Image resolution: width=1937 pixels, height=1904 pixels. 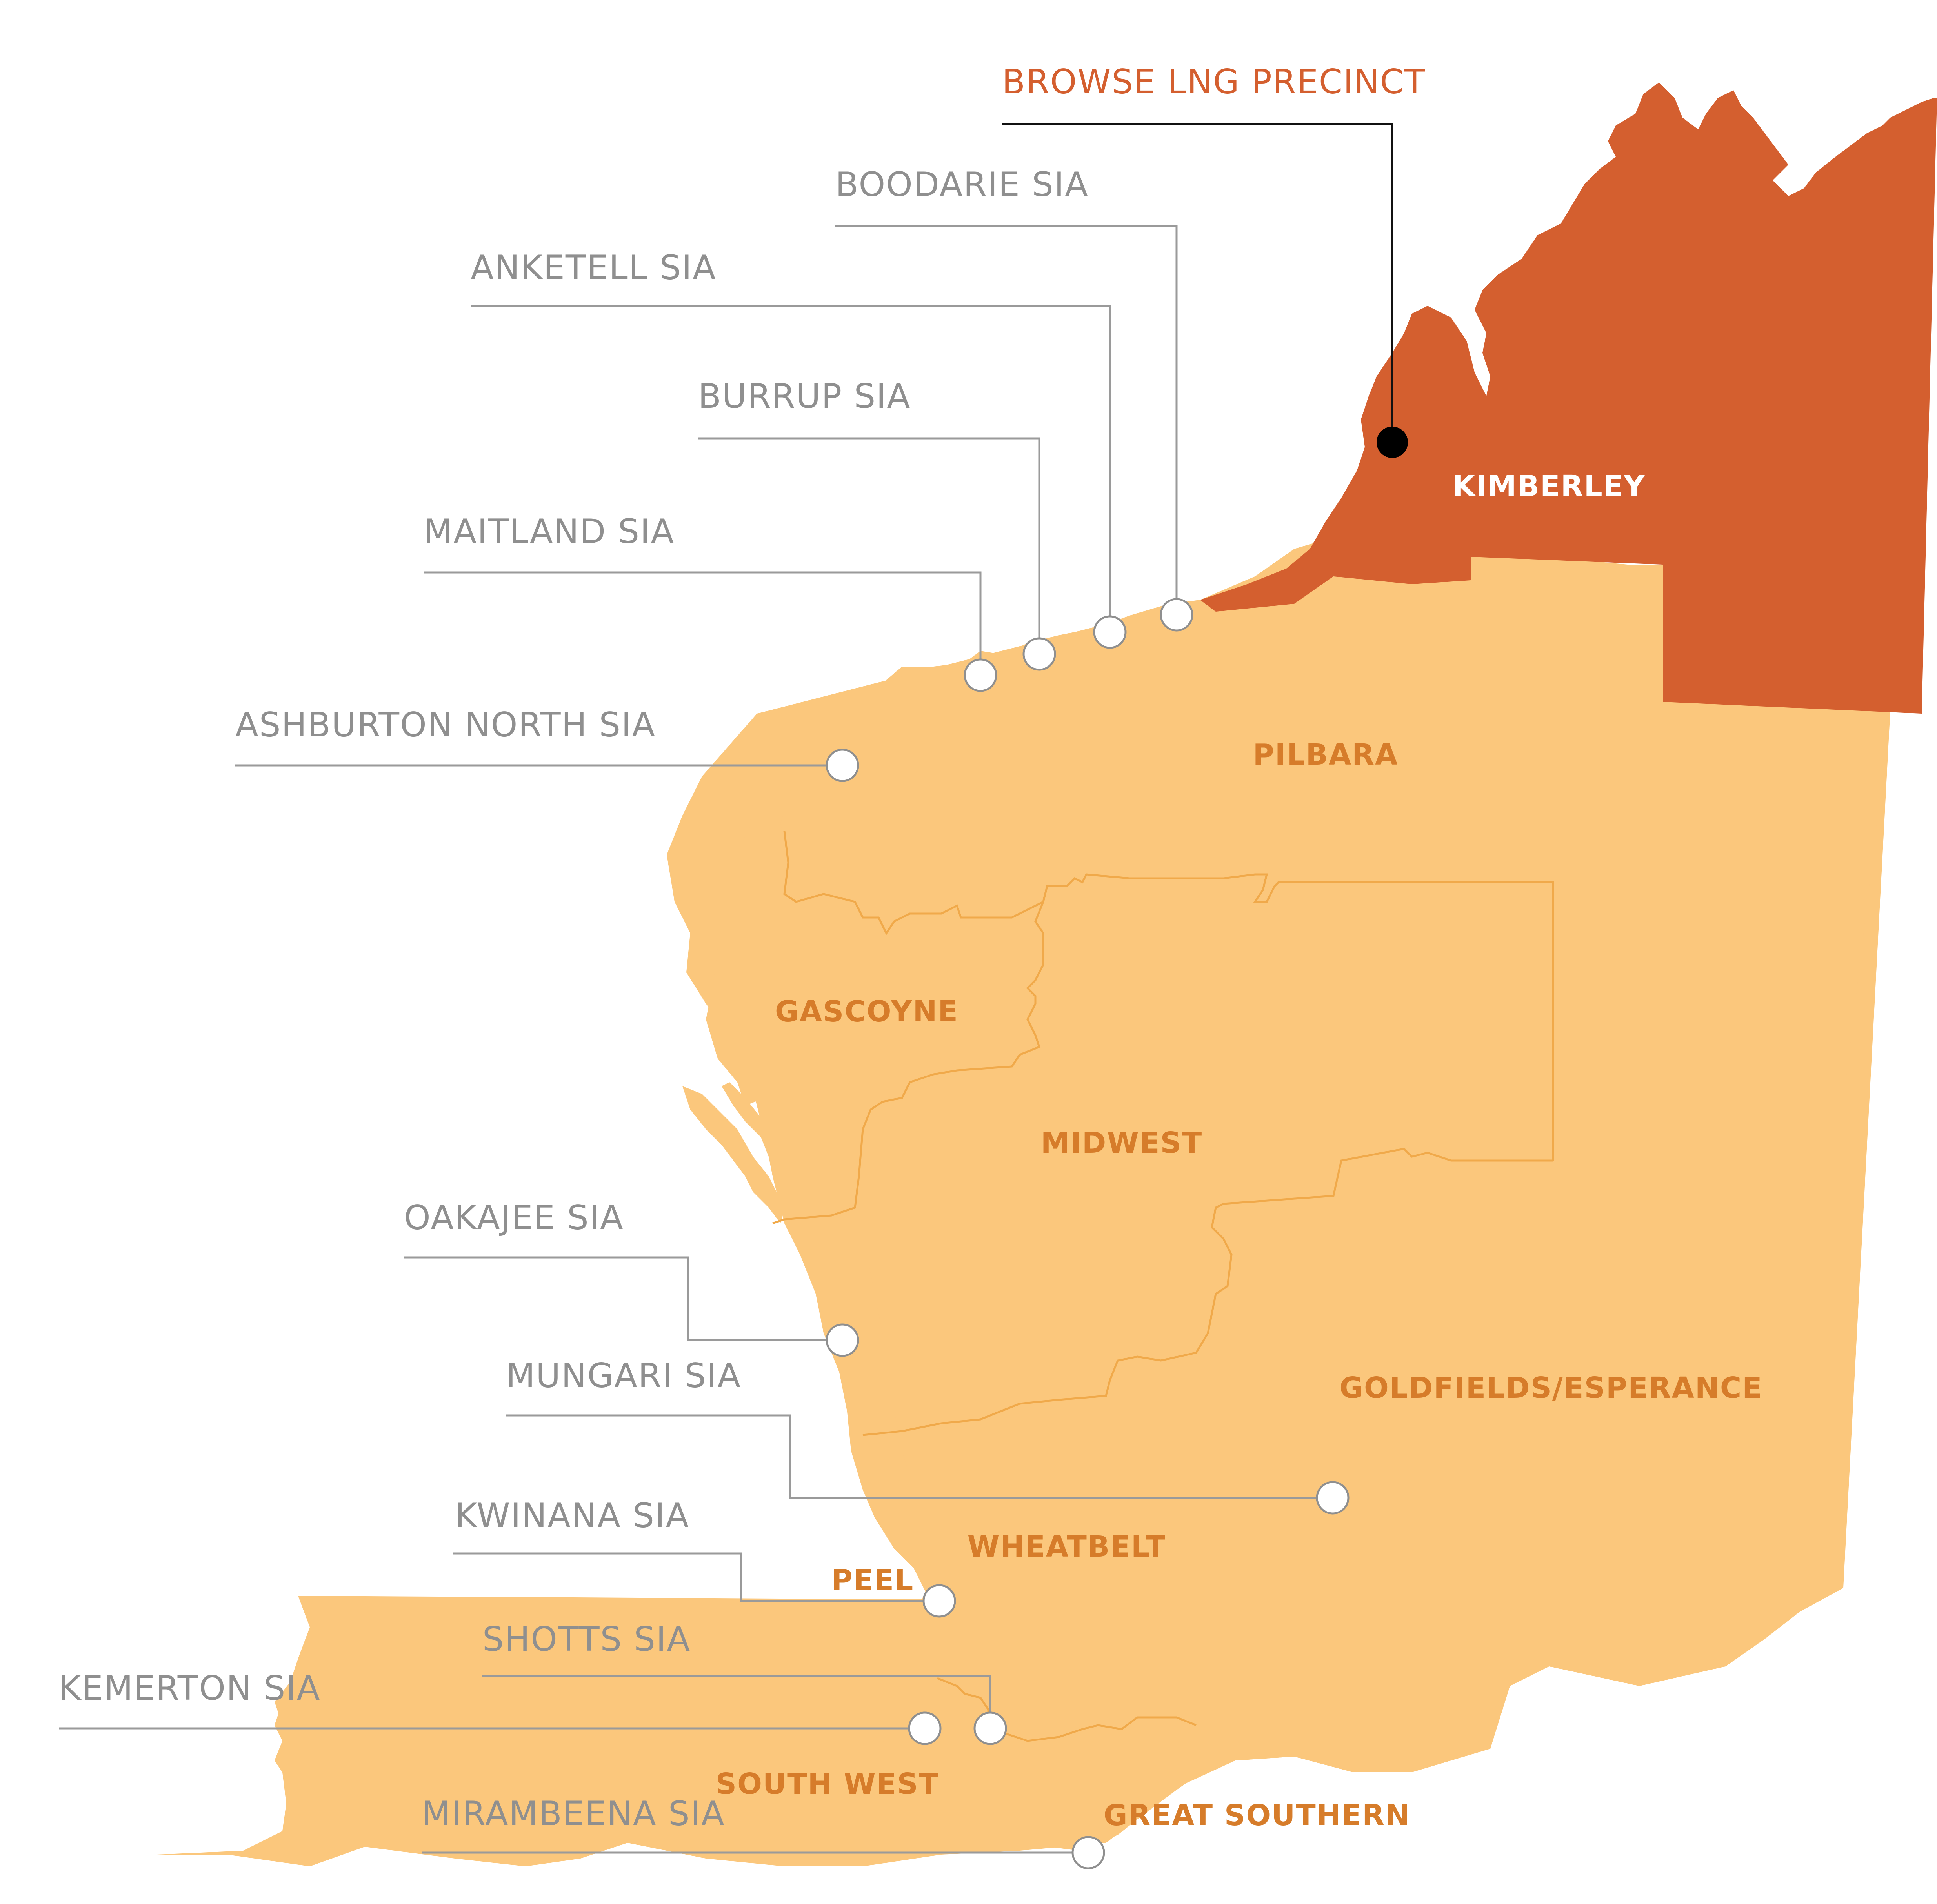 What do you see at coordinates (572, 1515) in the screenshot?
I see `site-label-kwinana: KWINANA SIA` at bounding box center [572, 1515].